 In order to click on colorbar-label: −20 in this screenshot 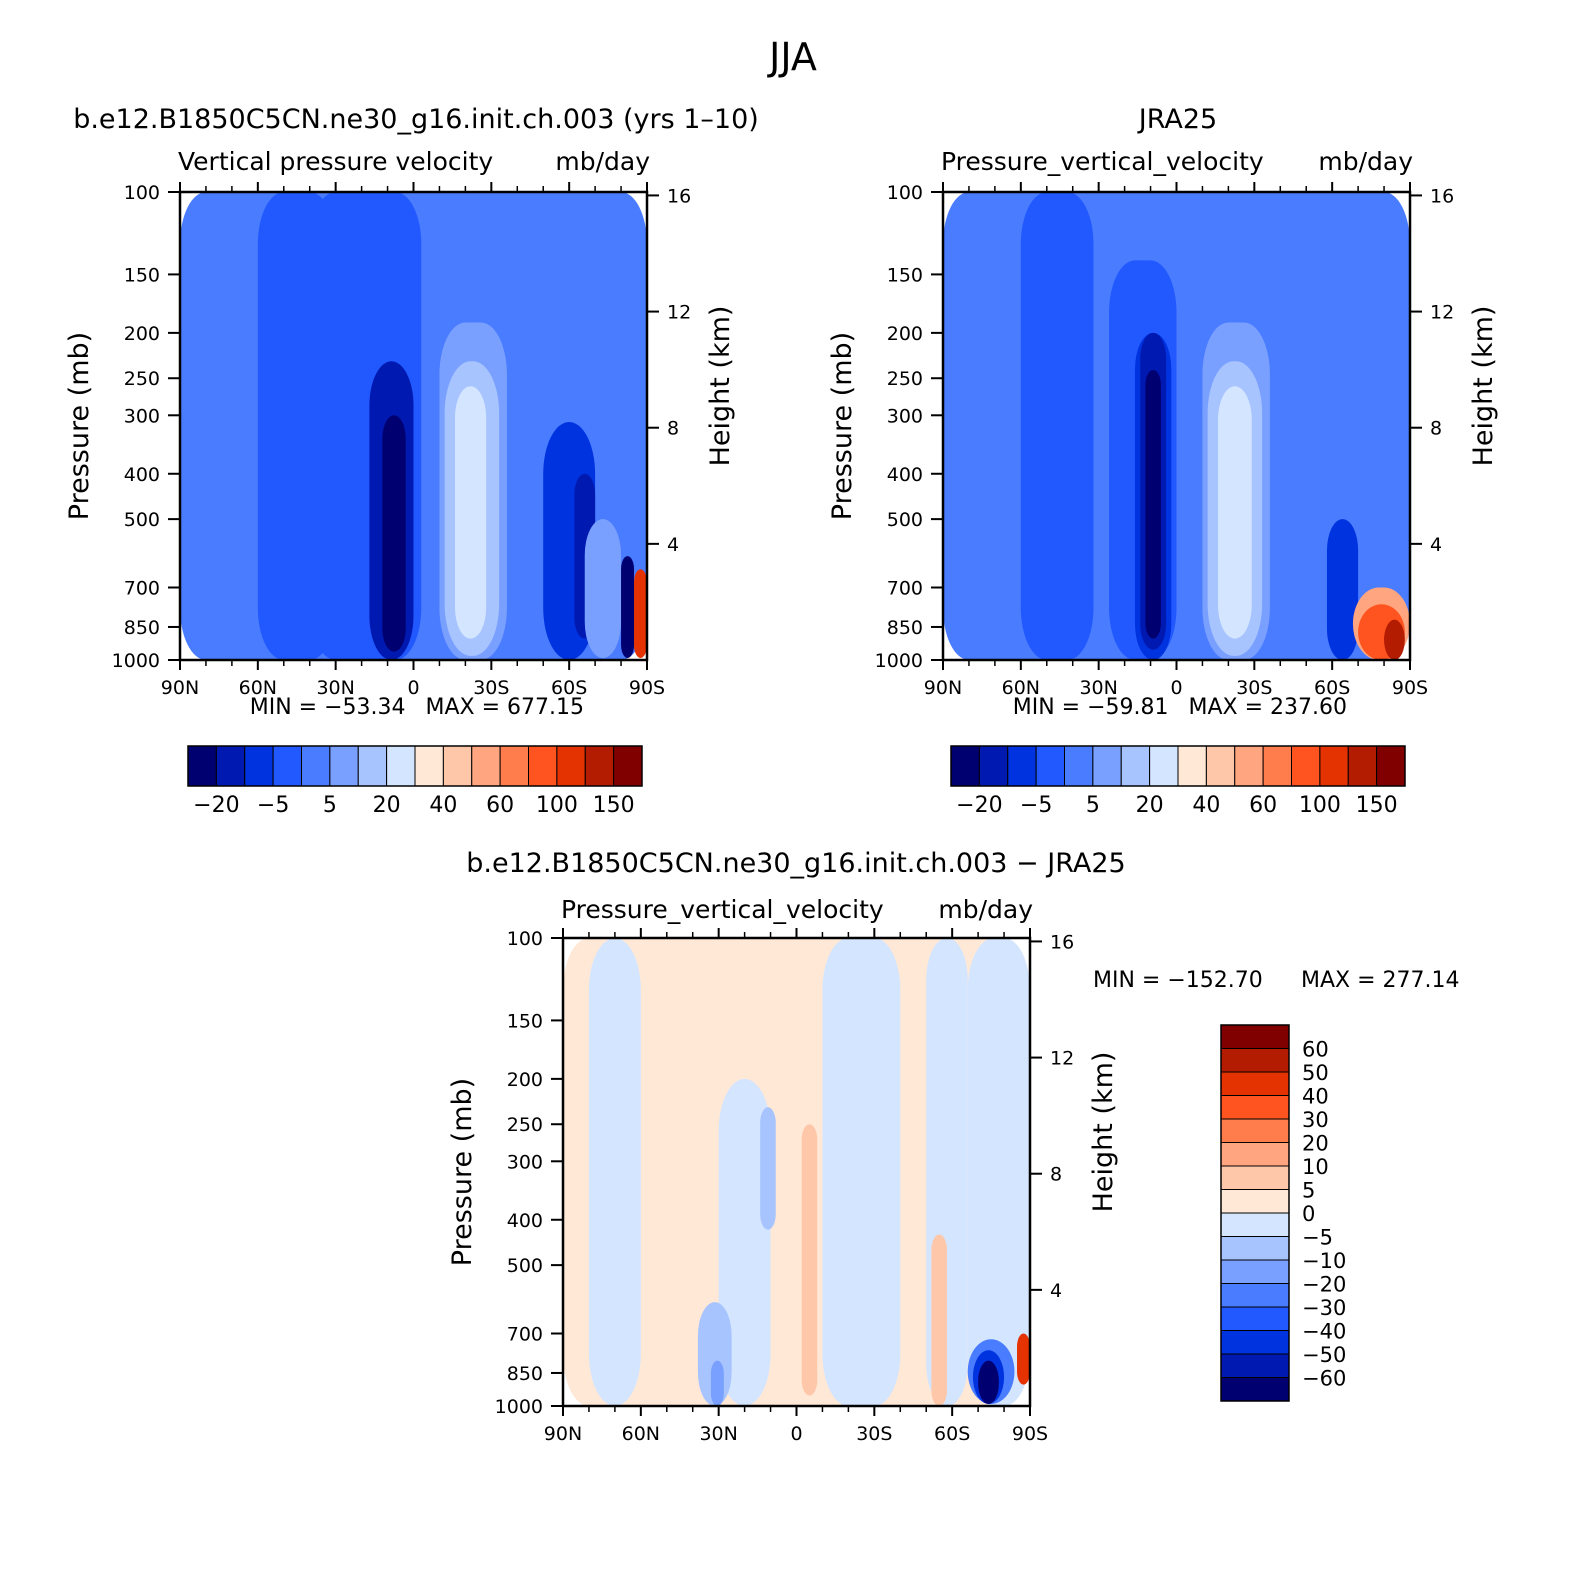, I will do `click(979, 805)`.